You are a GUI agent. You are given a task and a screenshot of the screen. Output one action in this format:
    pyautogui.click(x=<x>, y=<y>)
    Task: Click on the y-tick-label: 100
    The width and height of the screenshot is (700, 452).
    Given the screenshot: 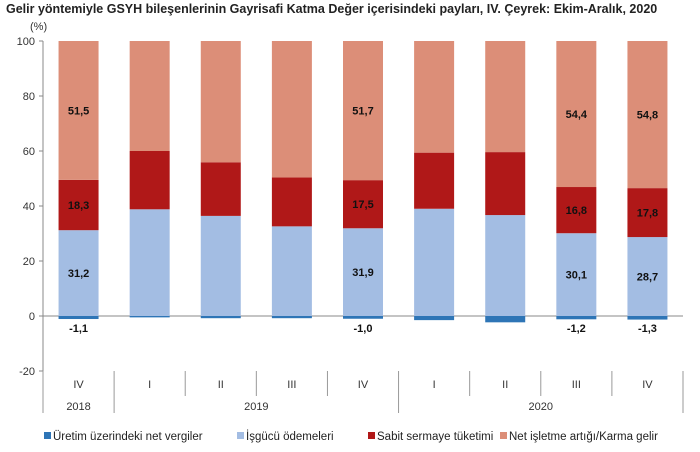 What is the action you would take?
    pyautogui.click(x=26, y=42)
    